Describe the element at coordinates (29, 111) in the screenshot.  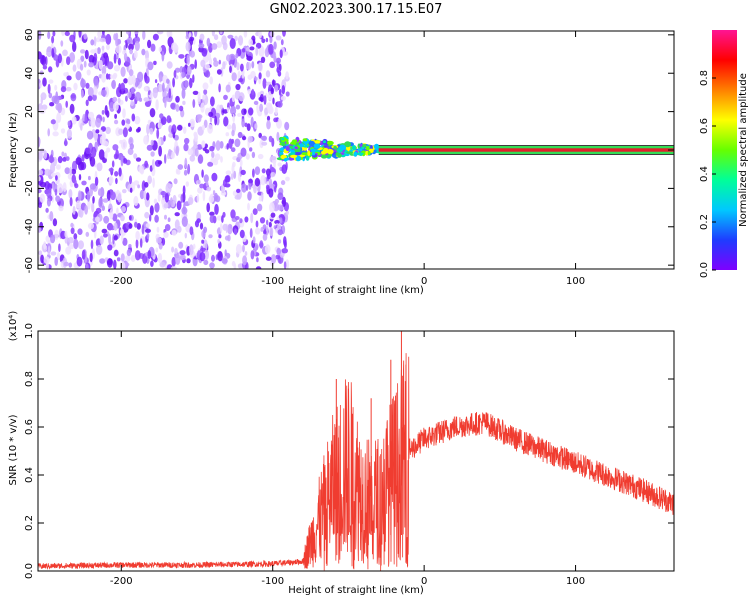
I see `y-tick-label: 20` at that location.